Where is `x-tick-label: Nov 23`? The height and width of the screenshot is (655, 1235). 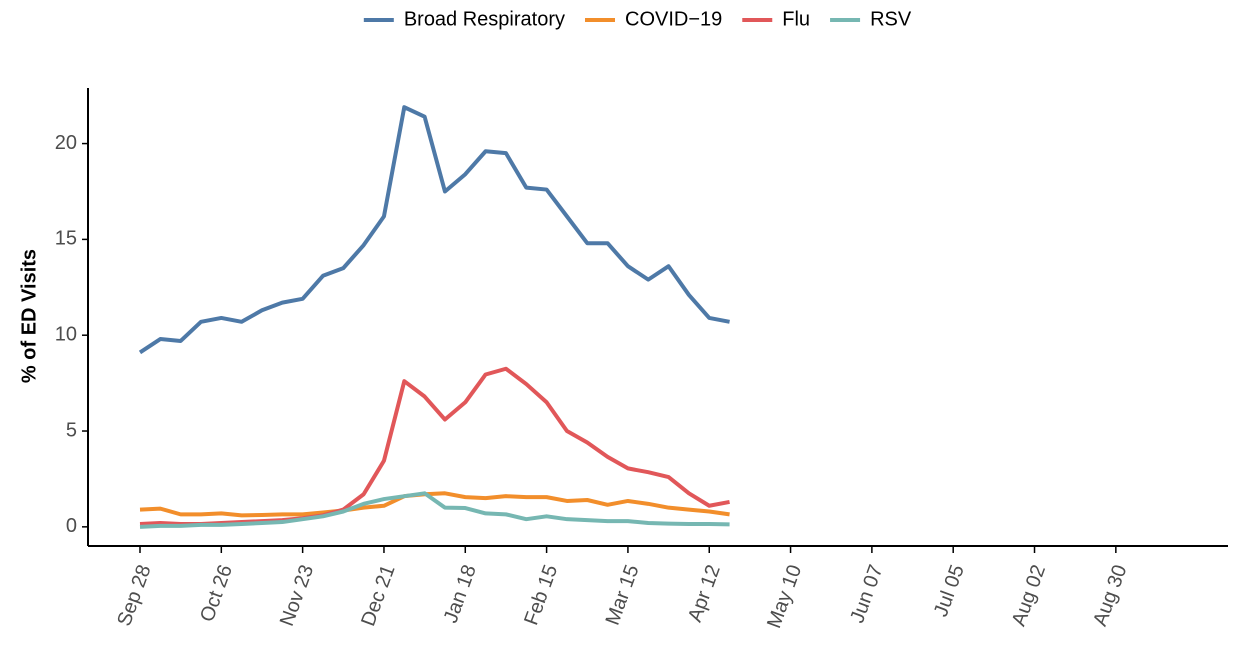 x-tick-label: Nov 23 is located at coordinates (297, 595).